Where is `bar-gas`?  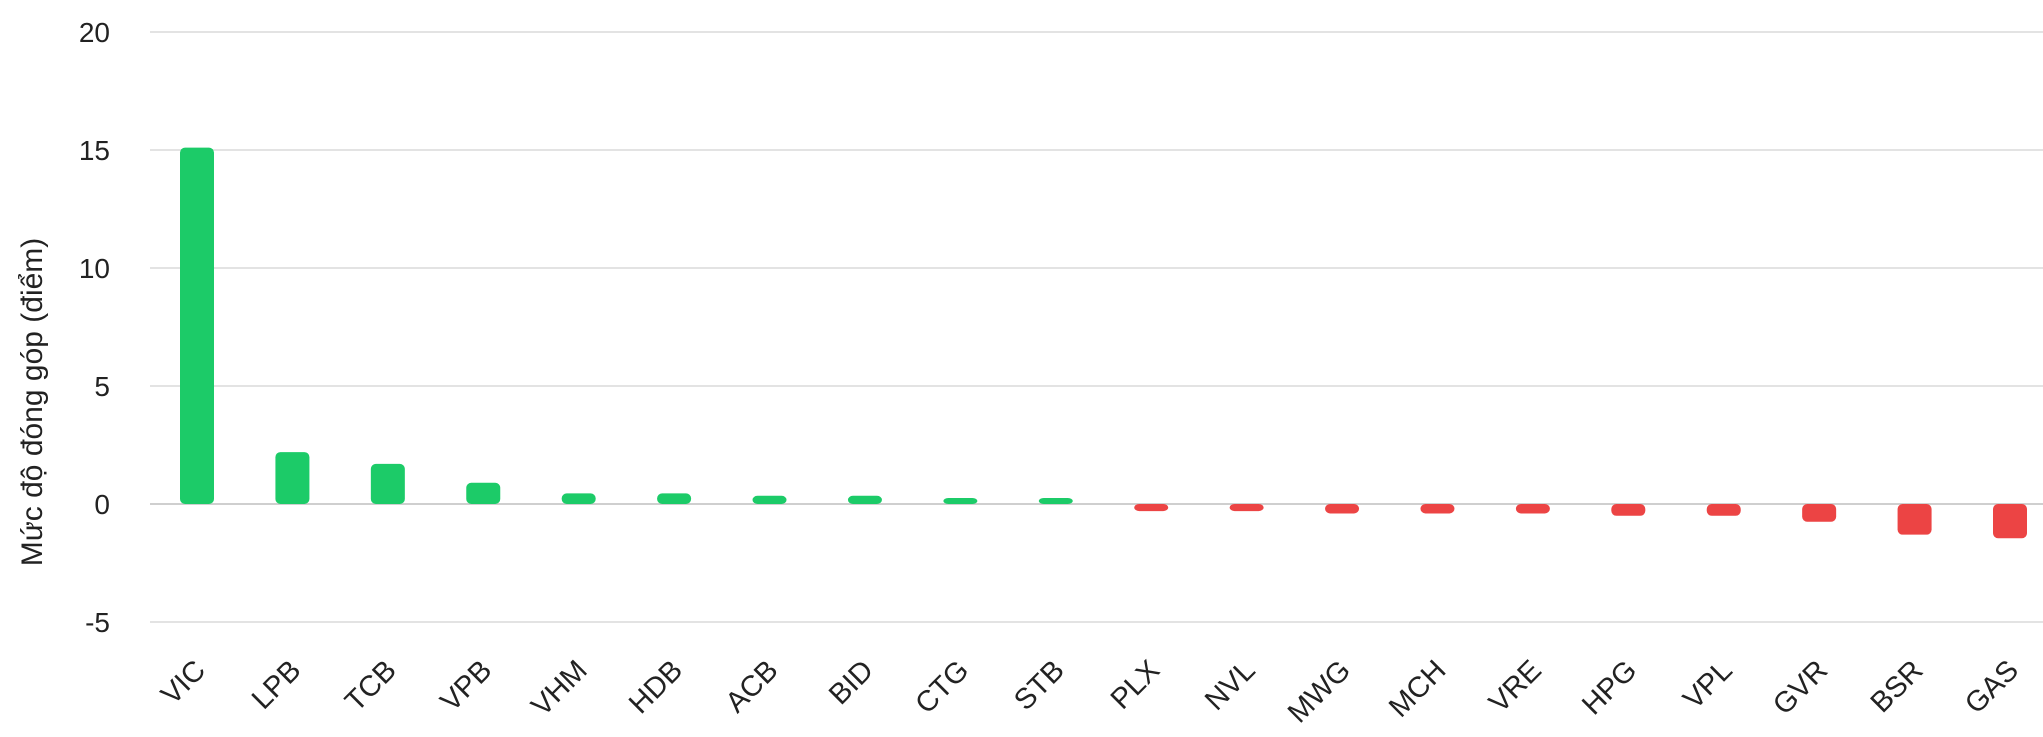
bar-gas is located at coordinates (2010, 521).